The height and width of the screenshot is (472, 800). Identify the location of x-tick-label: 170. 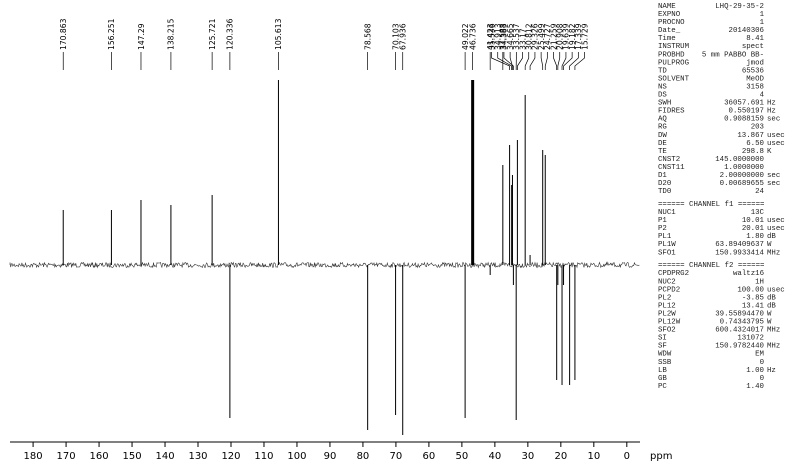
(66, 456).